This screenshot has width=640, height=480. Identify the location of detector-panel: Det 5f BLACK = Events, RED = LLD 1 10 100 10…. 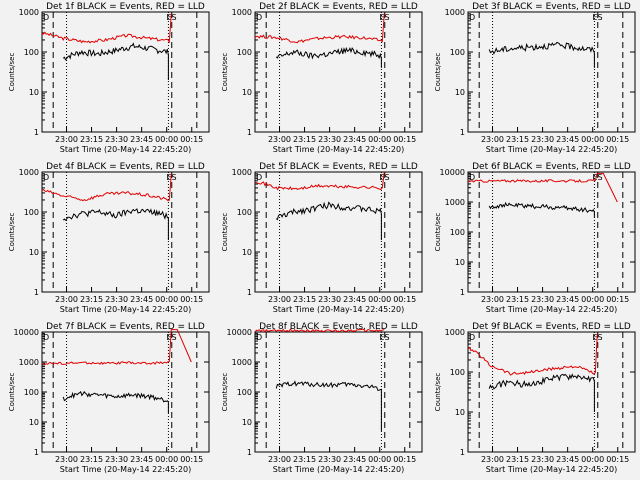
(322, 238).